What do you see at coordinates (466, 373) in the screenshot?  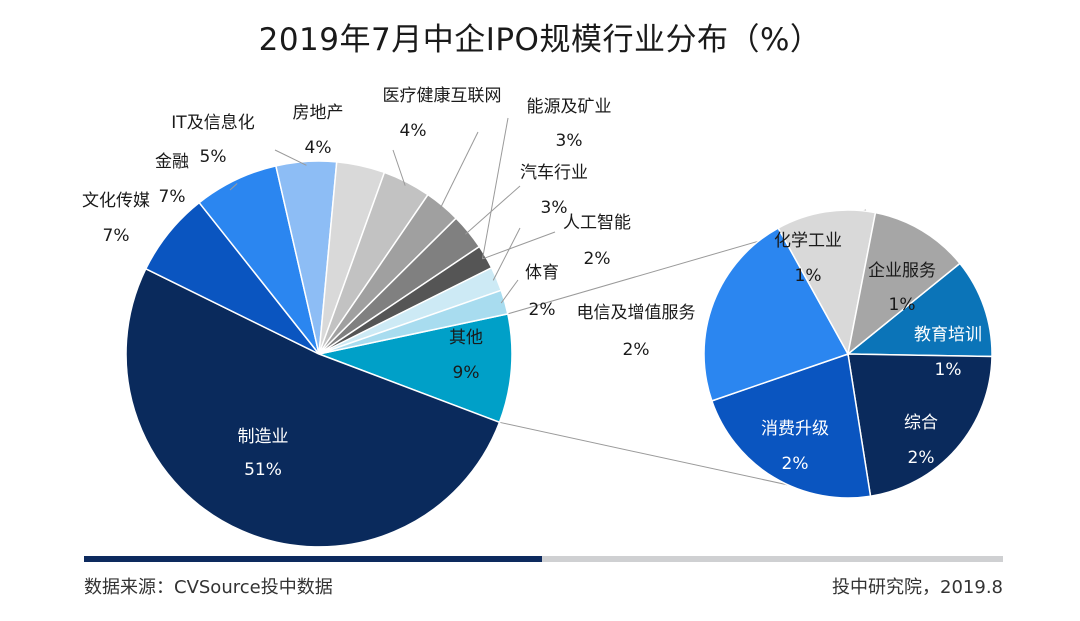 I see `slice-value-label: 9%` at bounding box center [466, 373].